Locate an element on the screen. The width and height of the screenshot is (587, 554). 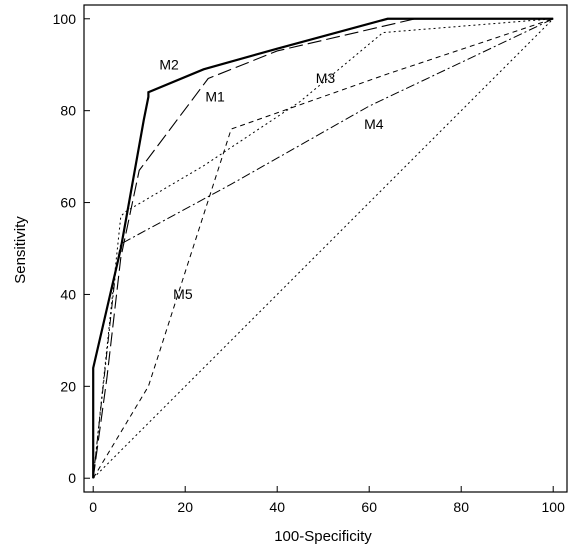
x-tick-label: 80 is located at coordinates (461, 507).